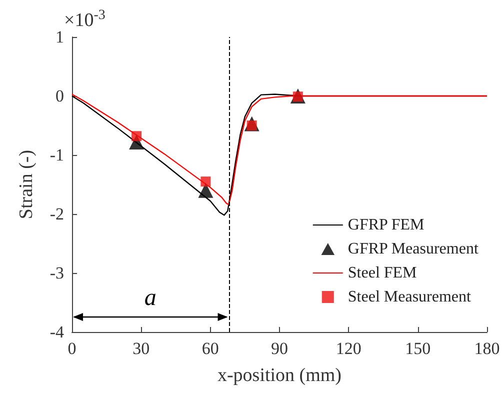 This screenshot has height=406, width=504. Describe the element at coordinates (141, 348) in the screenshot. I see `x-tick-label: 30` at that location.